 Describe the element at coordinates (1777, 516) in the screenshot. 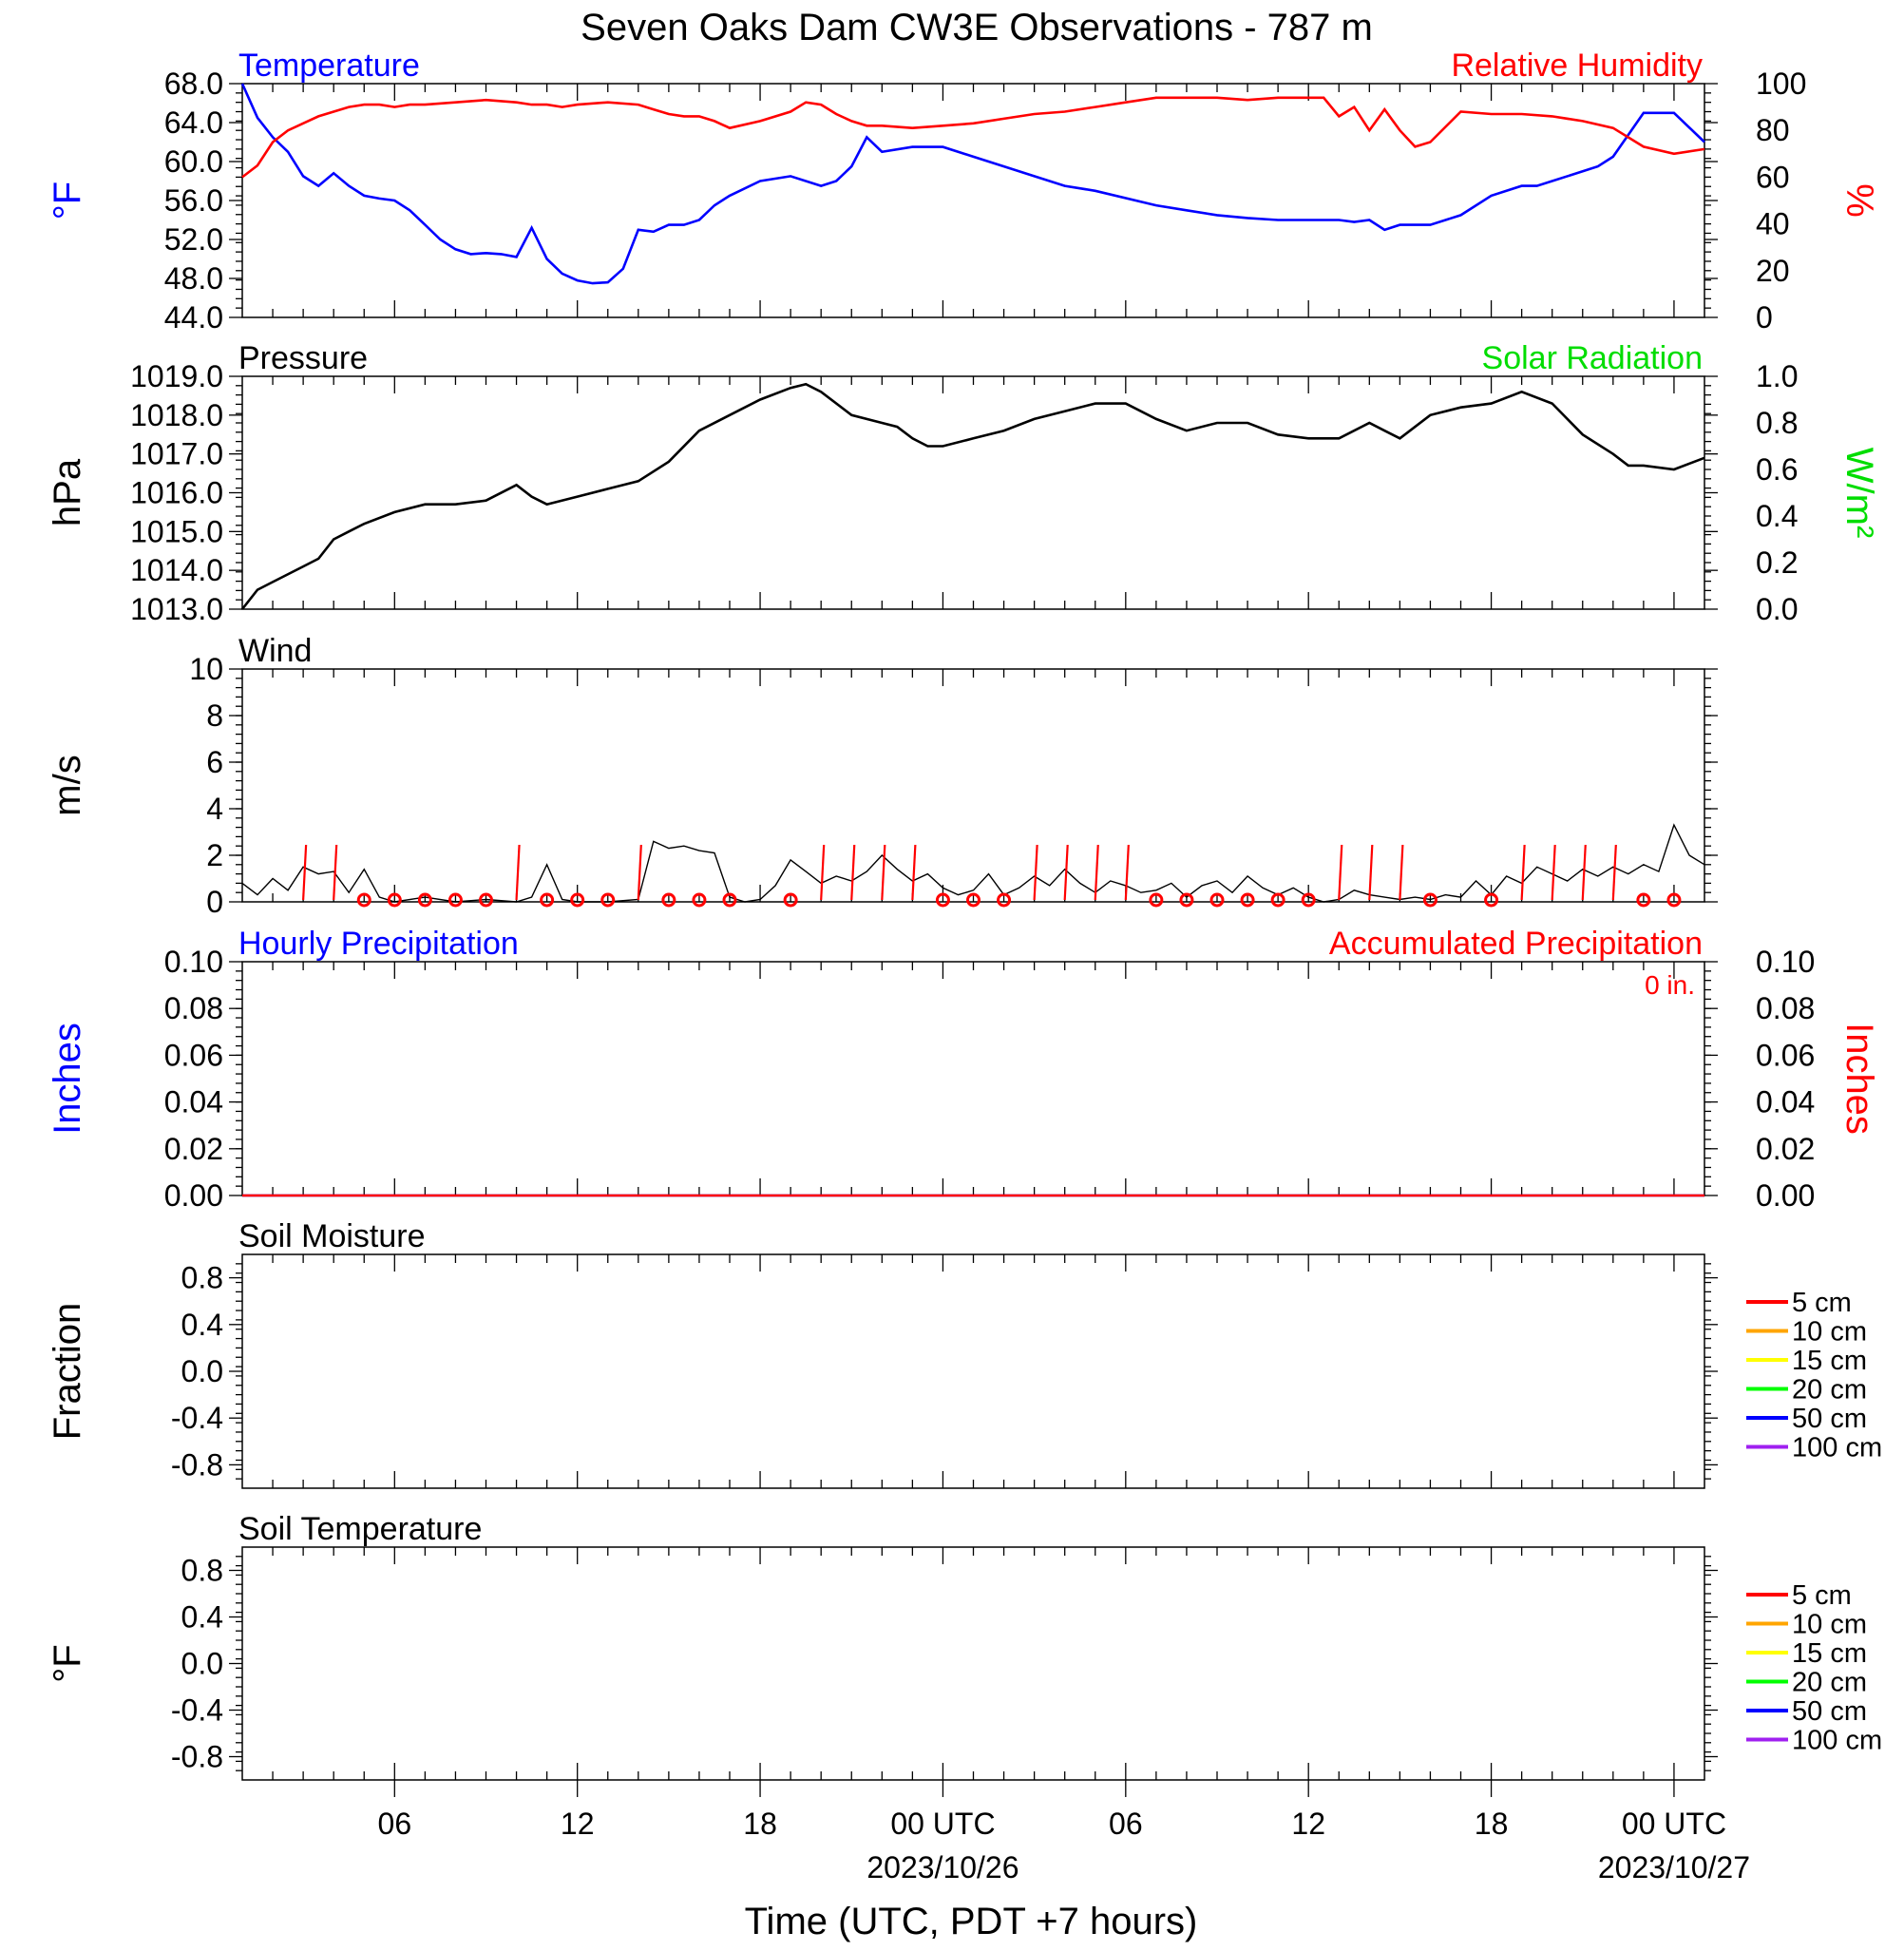

I see `y-tick-label-right: 0.4` at that location.